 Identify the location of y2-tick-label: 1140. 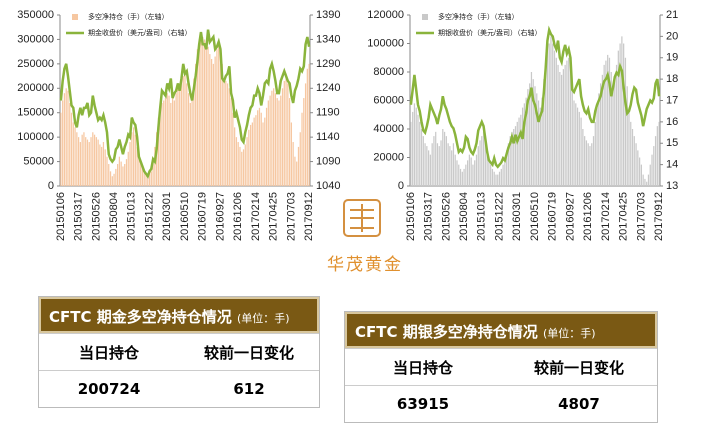
(328, 137).